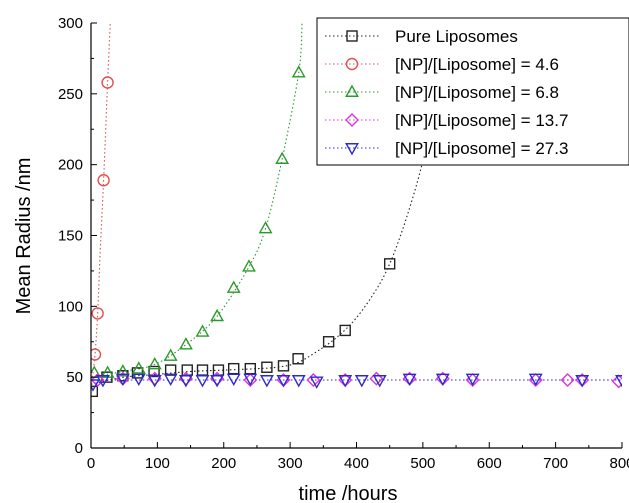  I want to click on legend-entry: [NP]/[Liposome] = 27.3, so click(446, 148).